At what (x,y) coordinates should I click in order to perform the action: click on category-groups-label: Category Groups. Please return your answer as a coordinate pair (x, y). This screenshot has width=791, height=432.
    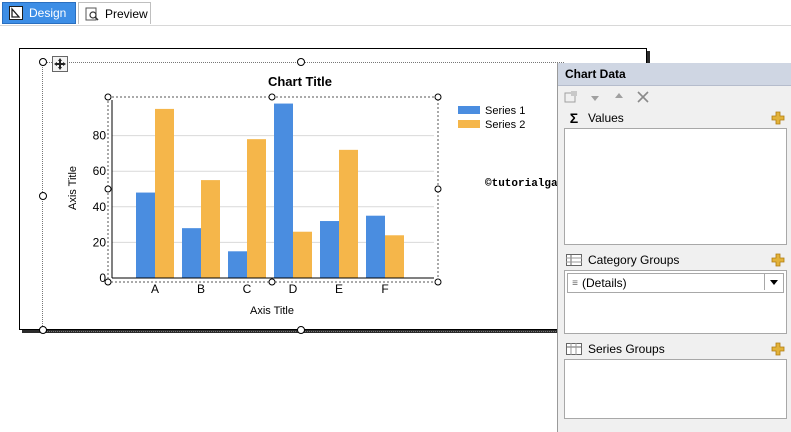
    Looking at the image, I should click on (634, 260).